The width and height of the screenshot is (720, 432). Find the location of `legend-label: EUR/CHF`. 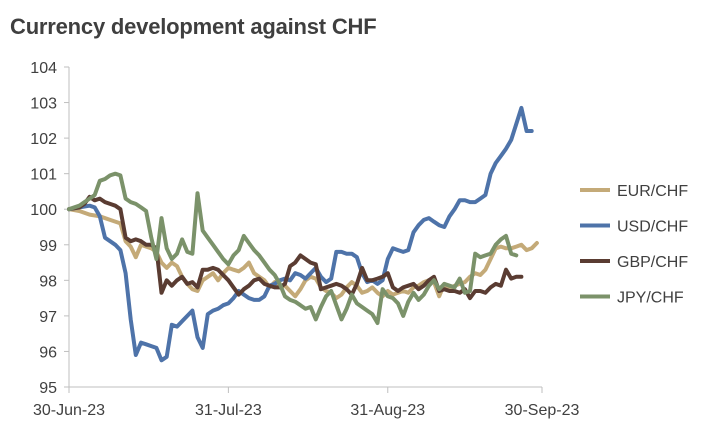

legend-label: EUR/CHF is located at coordinates (652, 191).